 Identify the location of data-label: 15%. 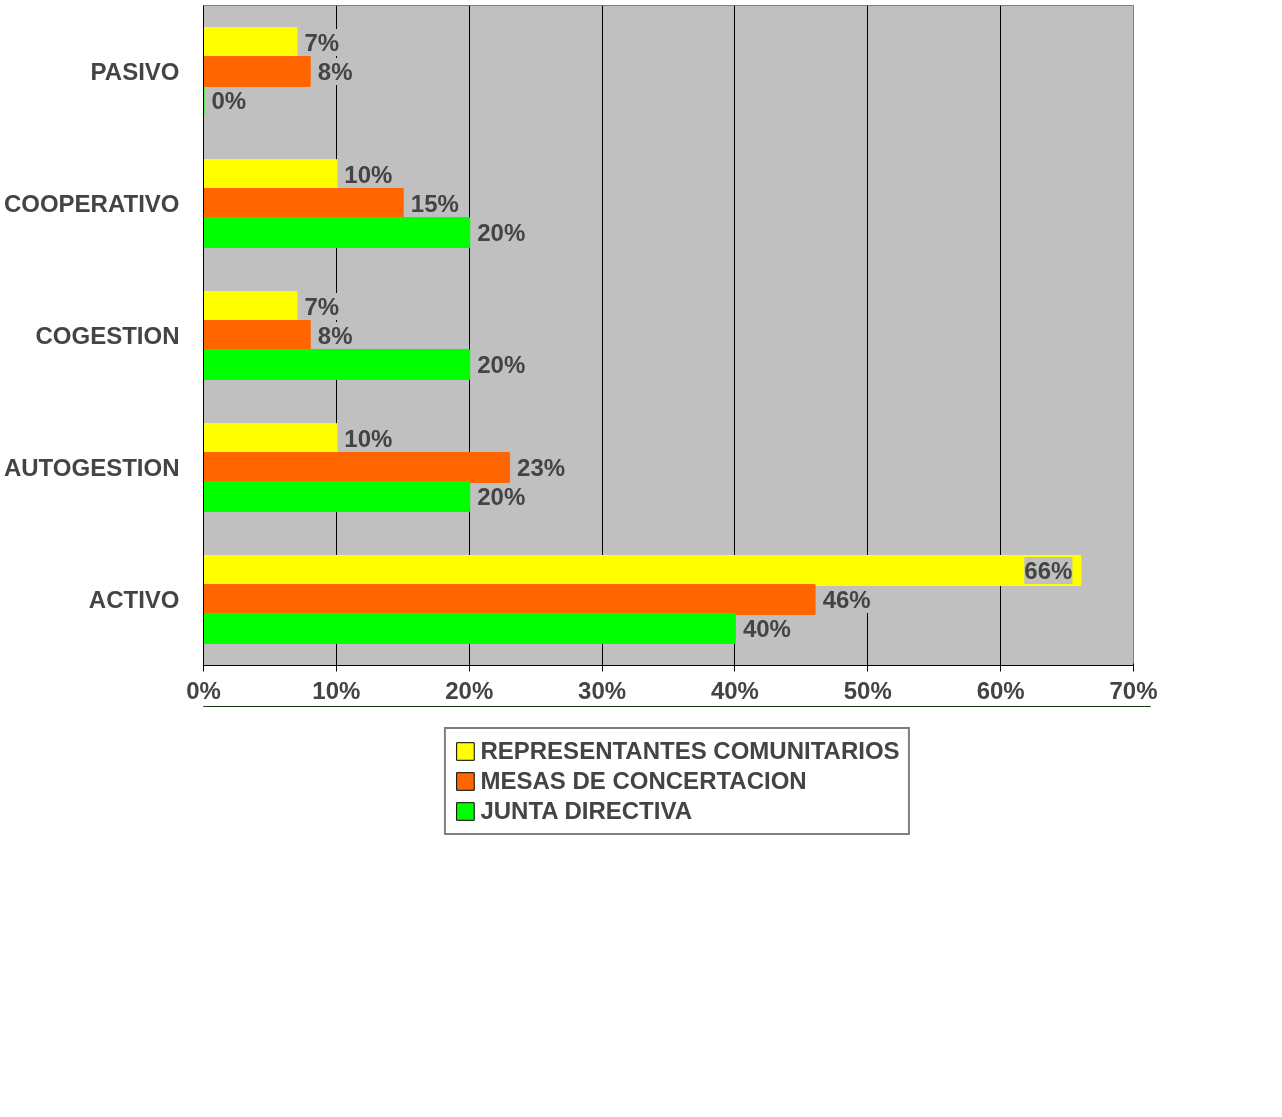
(434, 203).